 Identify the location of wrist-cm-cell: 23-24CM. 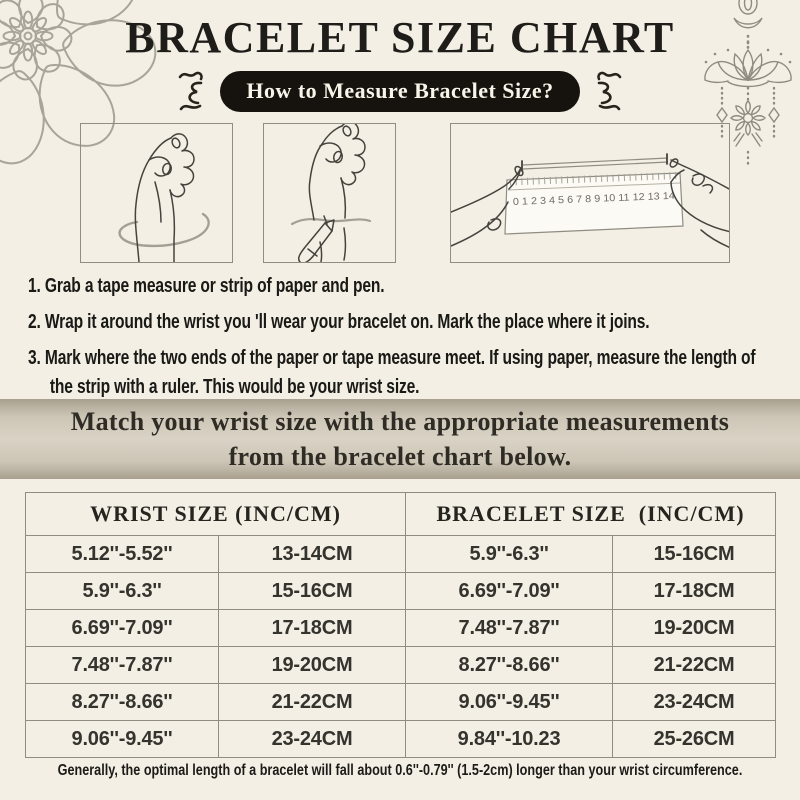
(312, 739).